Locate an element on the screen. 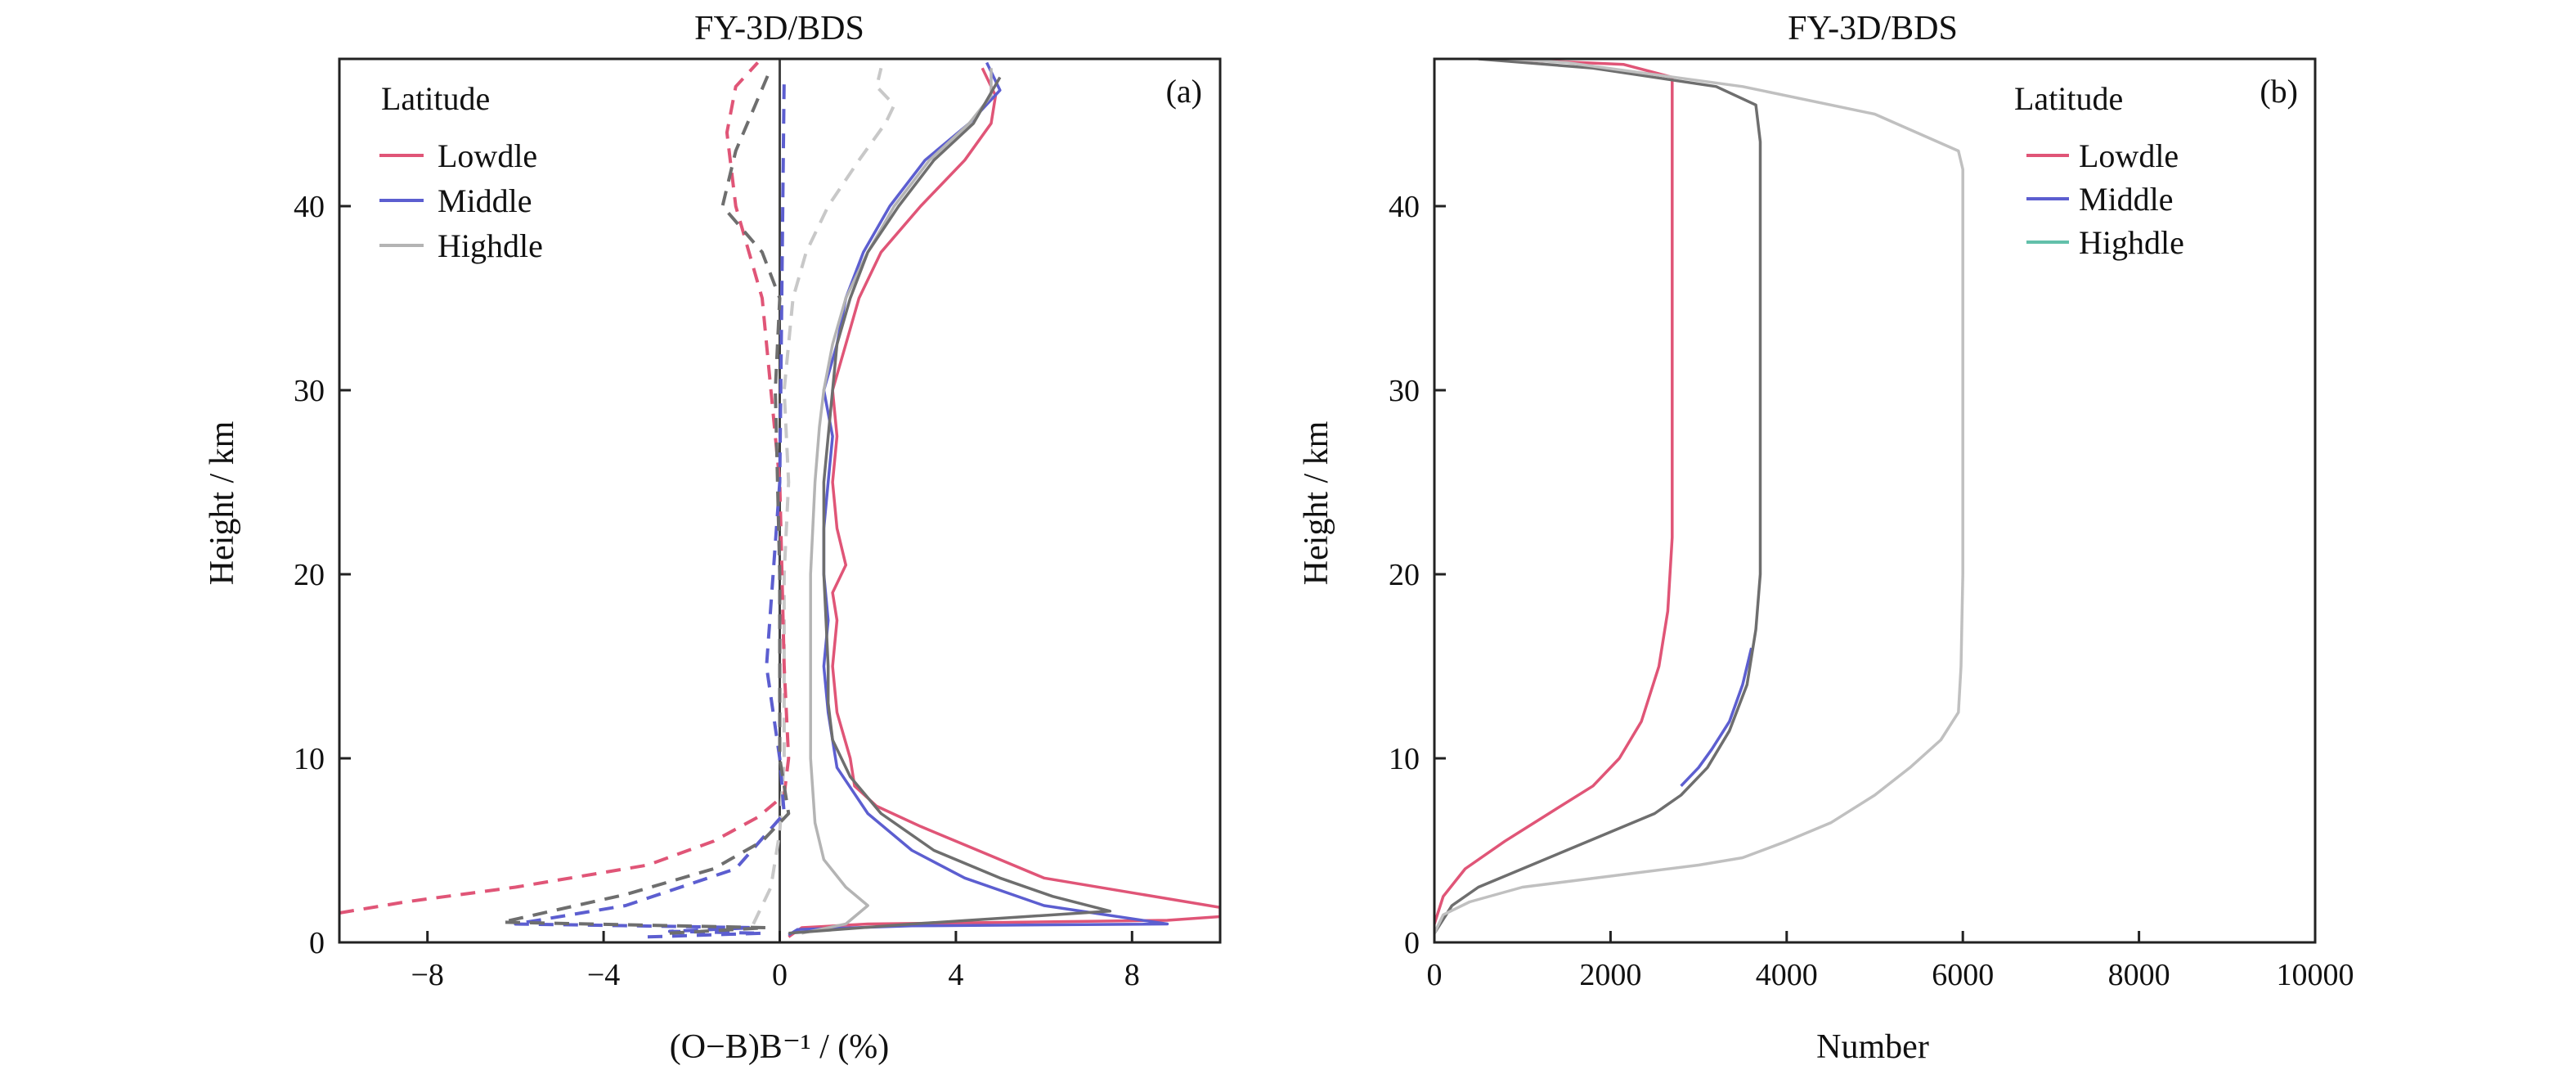 This screenshot has height=1079, width=2576. panel-a-legend: Latitude Lowdle Middle Highdle is located at coordinates (461, 172).